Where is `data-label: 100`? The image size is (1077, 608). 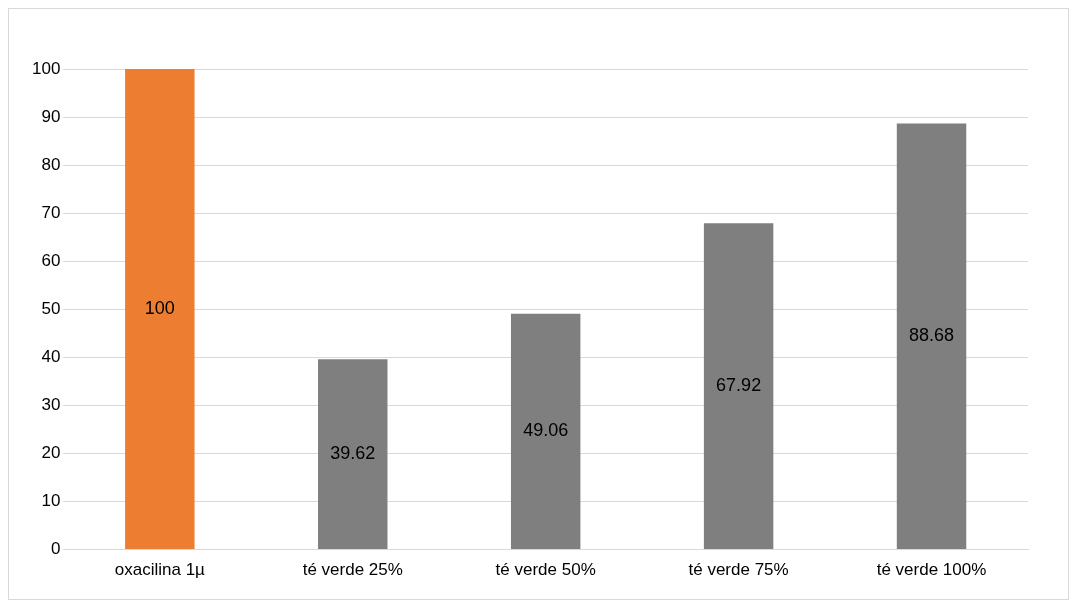 data-label: 100 is located at coordinates (159, 308).